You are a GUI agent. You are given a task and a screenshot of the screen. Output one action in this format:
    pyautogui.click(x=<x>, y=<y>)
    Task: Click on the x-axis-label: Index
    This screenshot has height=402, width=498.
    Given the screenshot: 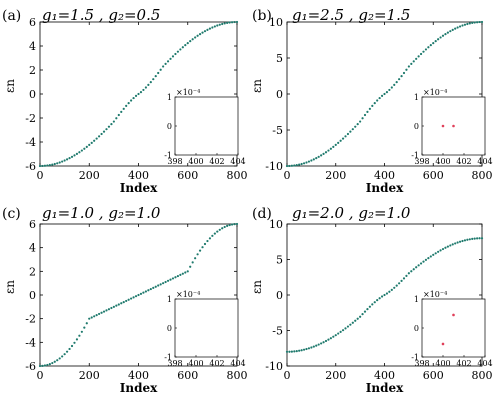 What is the action you would take?
    pyautogui.click(x=385, y=188)
    